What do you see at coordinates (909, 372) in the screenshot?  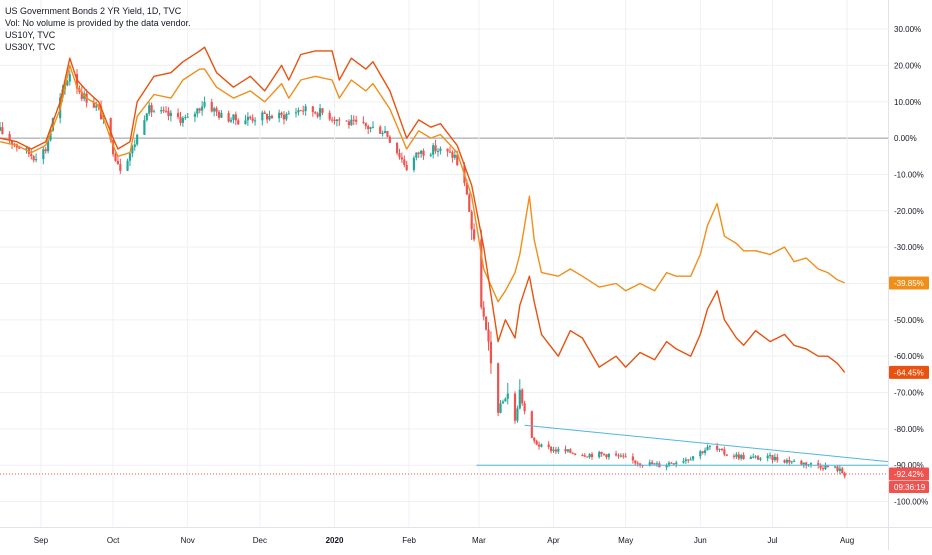 I see `us30y-price-tag: -64.45%` at bounding box center [909, 372].